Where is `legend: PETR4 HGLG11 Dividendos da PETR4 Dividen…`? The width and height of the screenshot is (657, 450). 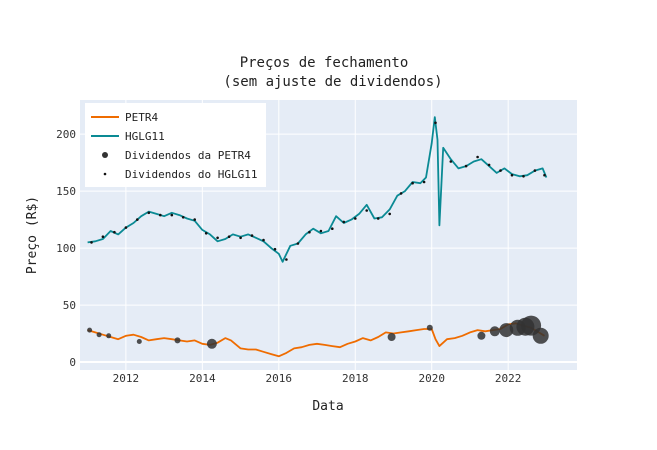
legend: PETR4 HGLG11 Dividendos da PETR4 Dividen… is located at coordinates (175, 145).